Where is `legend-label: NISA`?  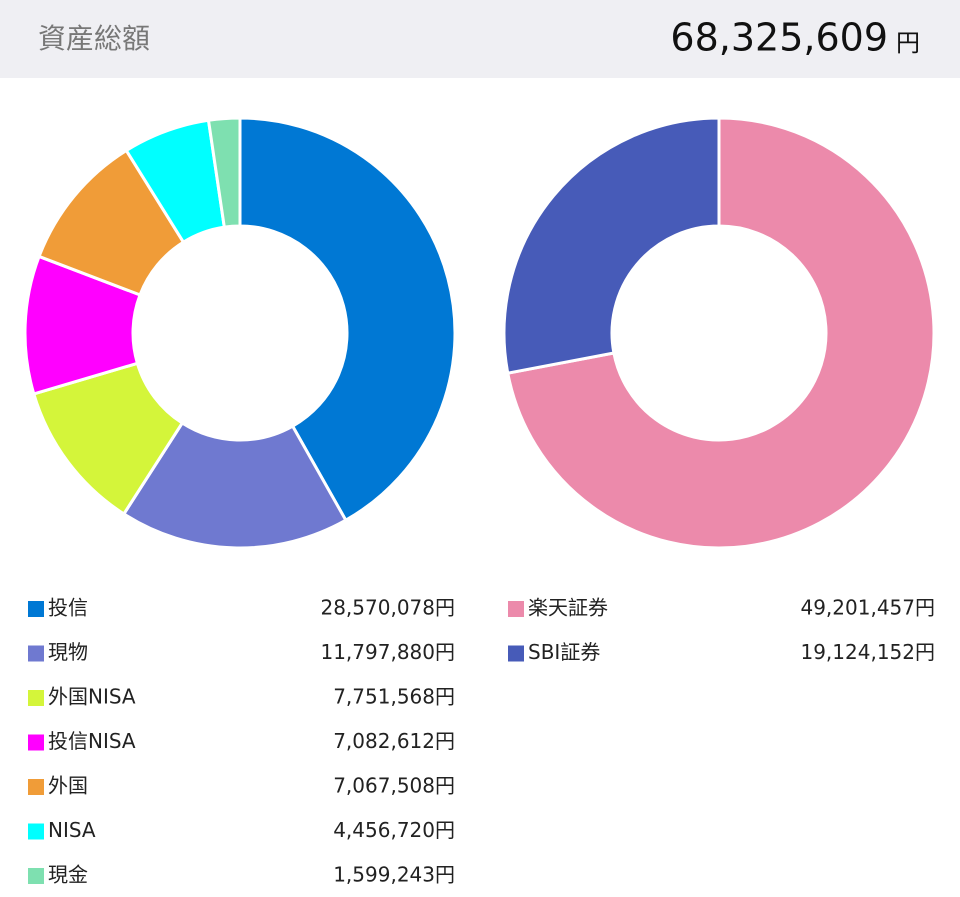
legend-label: NISA is located at coordinates (72, 830).